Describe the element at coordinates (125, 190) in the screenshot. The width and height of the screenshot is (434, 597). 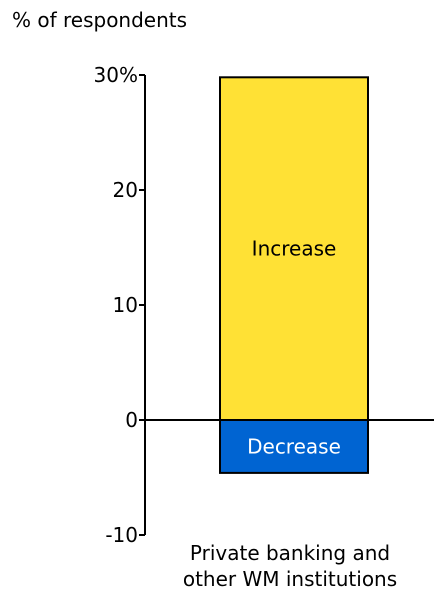
I see `y-tick-label: 20` at that location.